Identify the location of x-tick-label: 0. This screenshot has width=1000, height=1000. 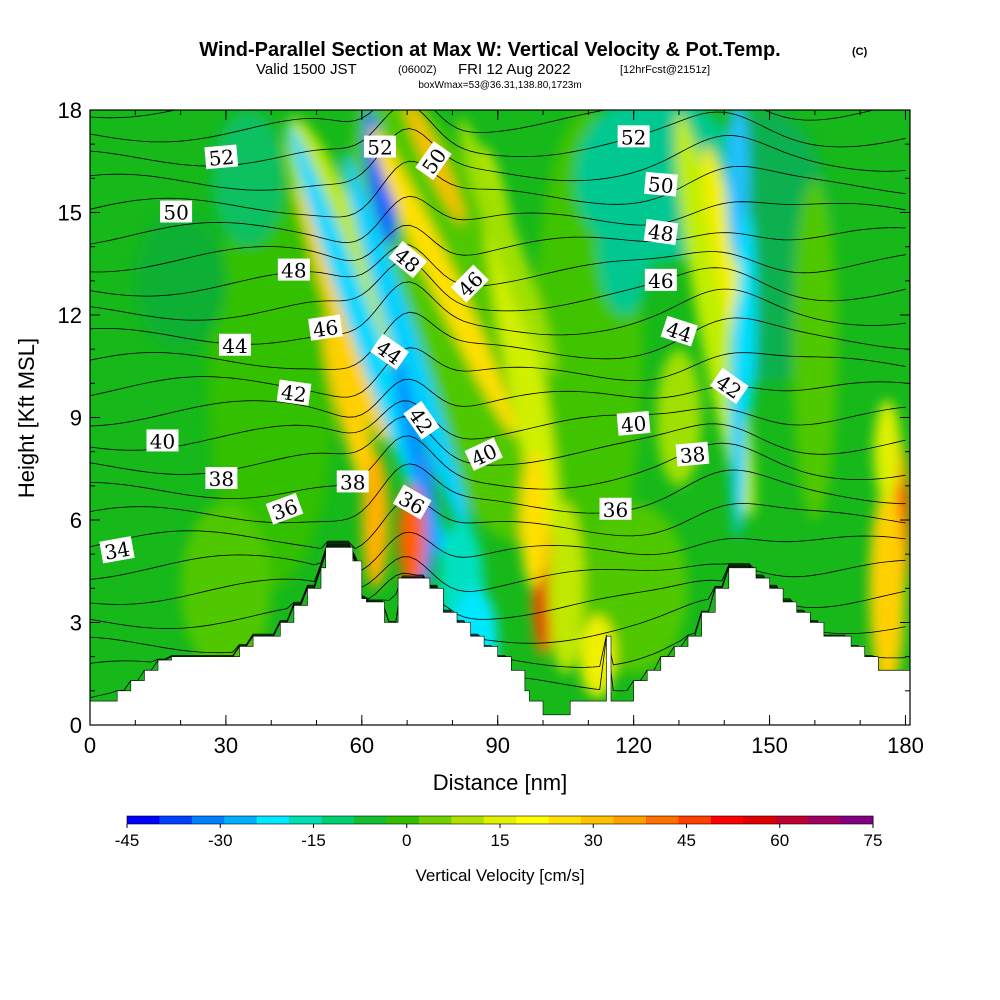
(90, 745).